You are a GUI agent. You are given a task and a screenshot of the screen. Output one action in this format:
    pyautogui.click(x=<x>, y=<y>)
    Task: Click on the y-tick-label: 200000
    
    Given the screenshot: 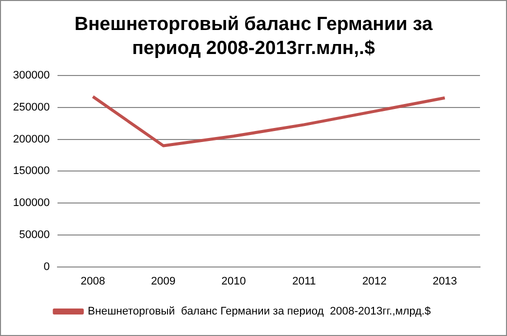 What is the action you would take?
    pyautogui.click(x=31, y=139)
    